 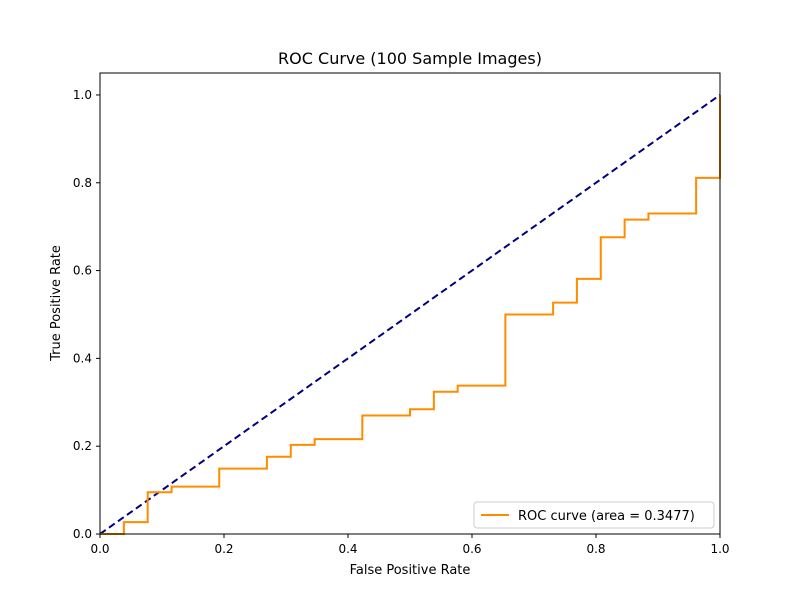 What do you see at coordinates (82, 446) in the screenshot?
I see `y-tick-label: 0.2` at bounding box center [82, 446].